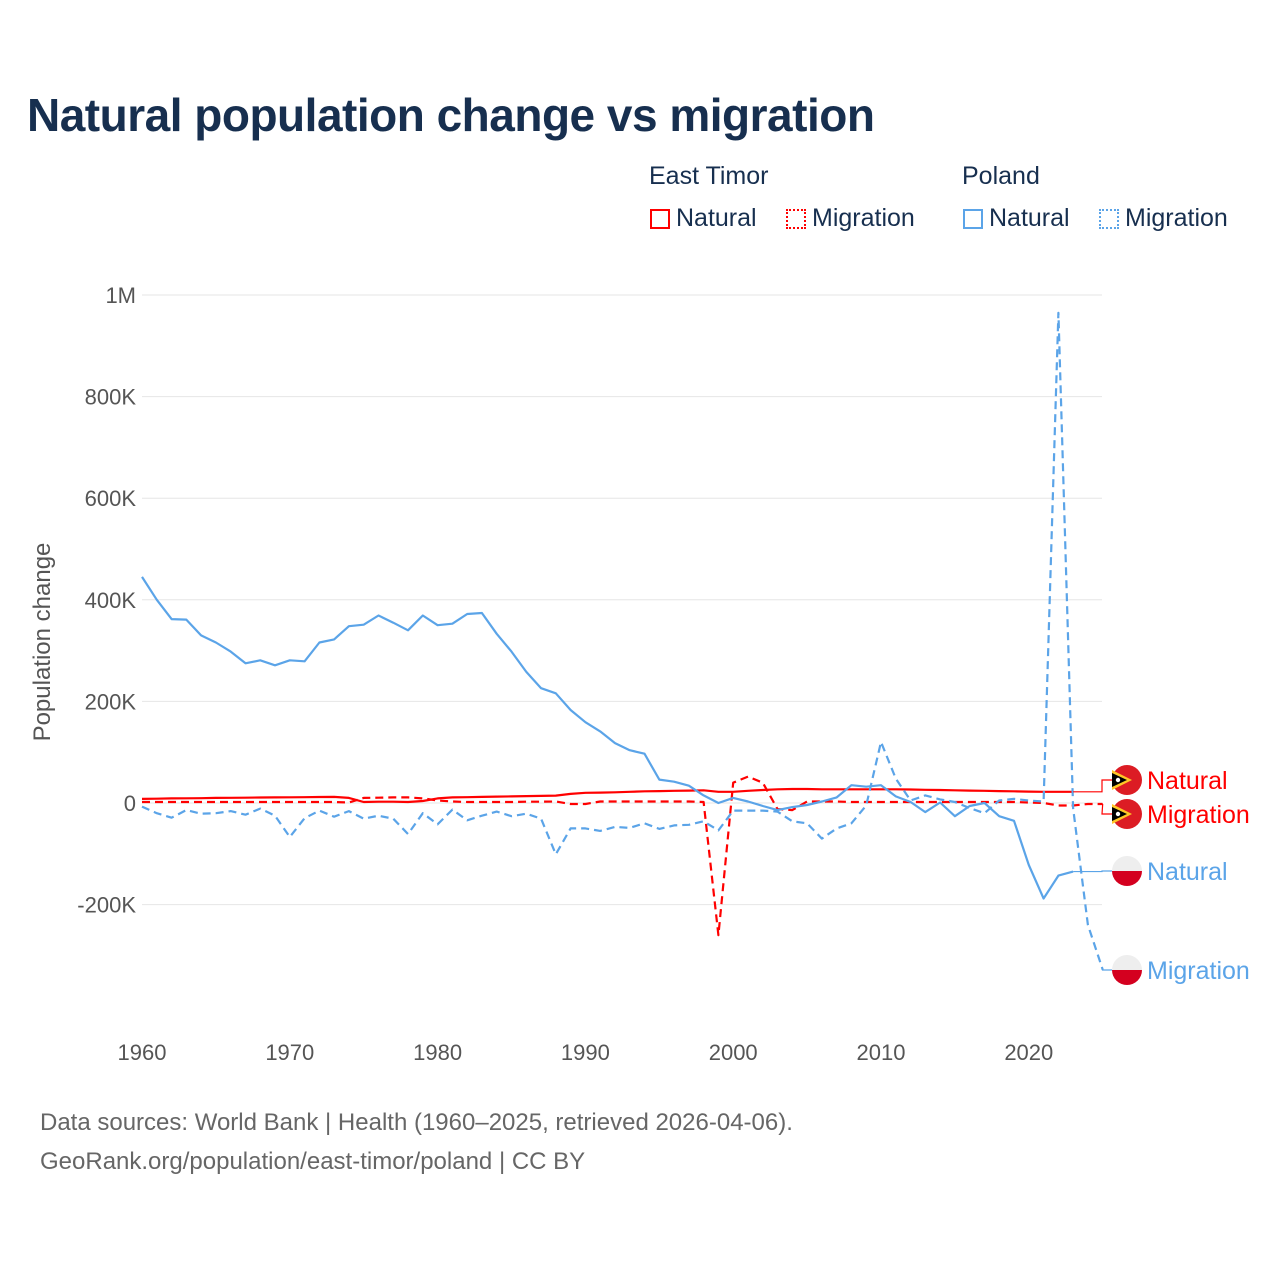  Describe the element at coordinates (289, 1052) in the screenshot. I see `x-tick-label: 1970` at that location.